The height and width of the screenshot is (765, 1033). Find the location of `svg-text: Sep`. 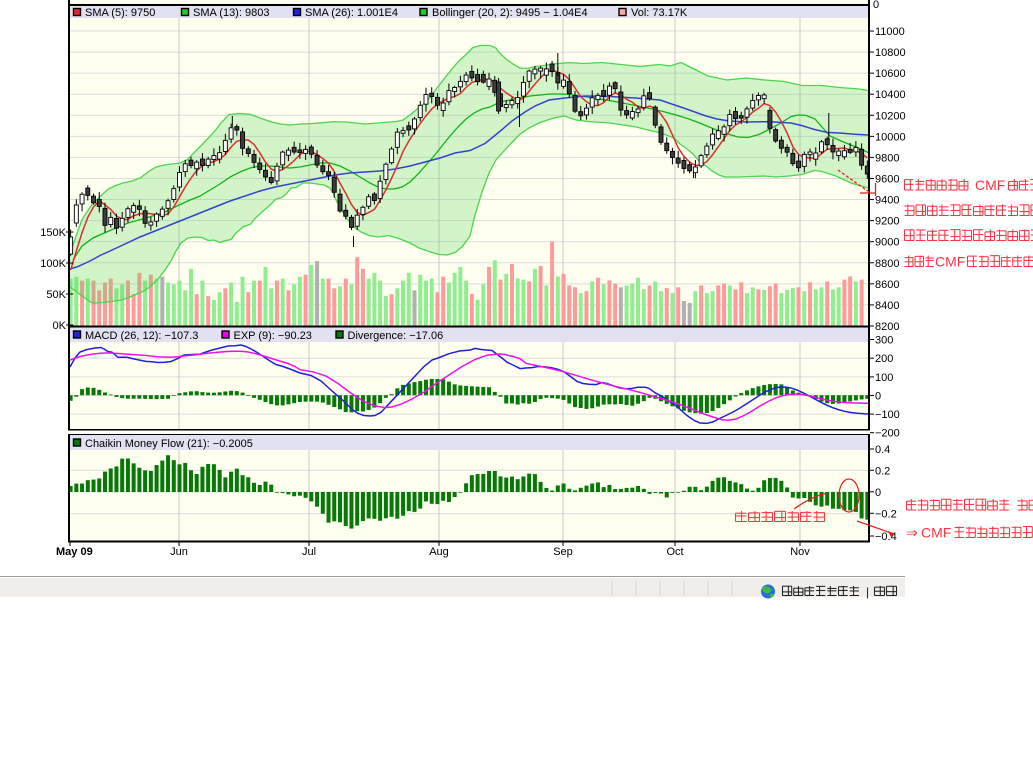

svg-text: Sep is located at coordinates (563, 552).